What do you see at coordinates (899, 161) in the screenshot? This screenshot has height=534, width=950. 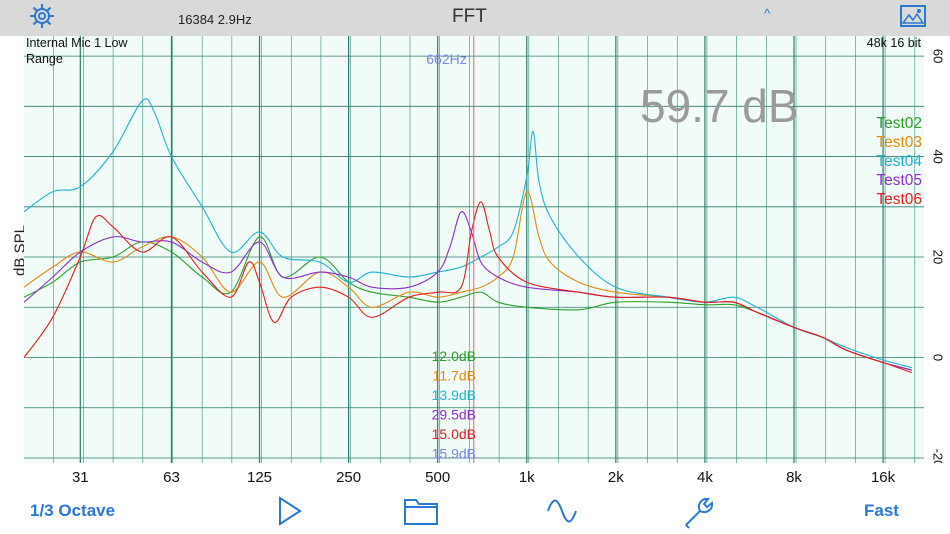 I see `legend-entry: Test04` at bounding box center [899, 161].